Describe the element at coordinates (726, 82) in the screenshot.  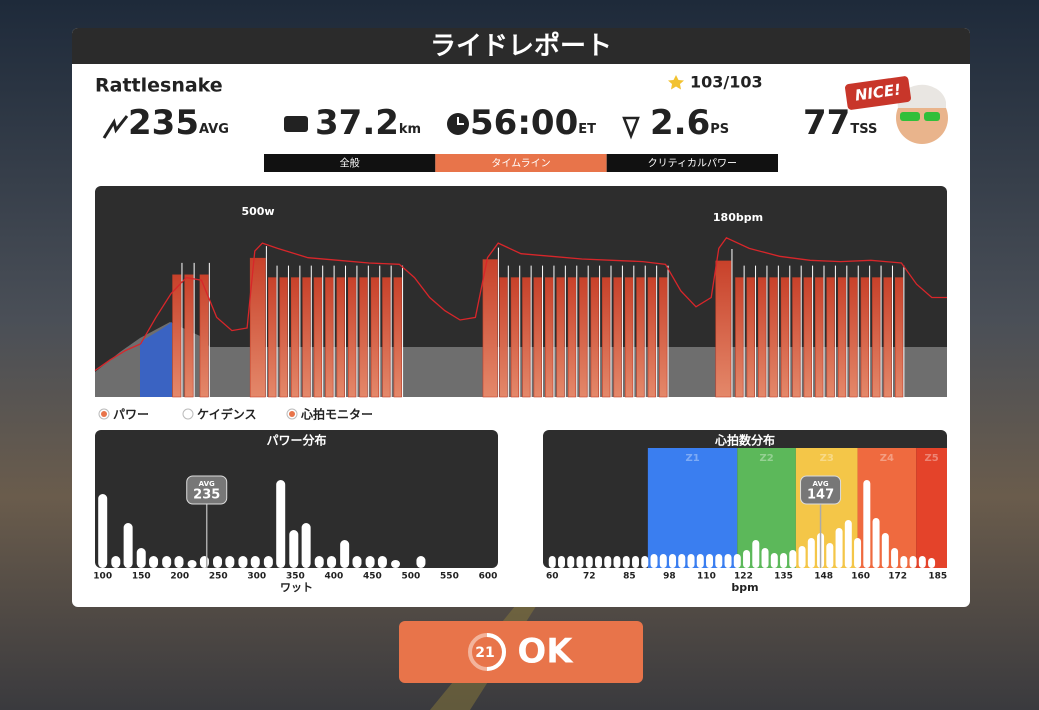
I see `xp-text: 103/103` at that location.